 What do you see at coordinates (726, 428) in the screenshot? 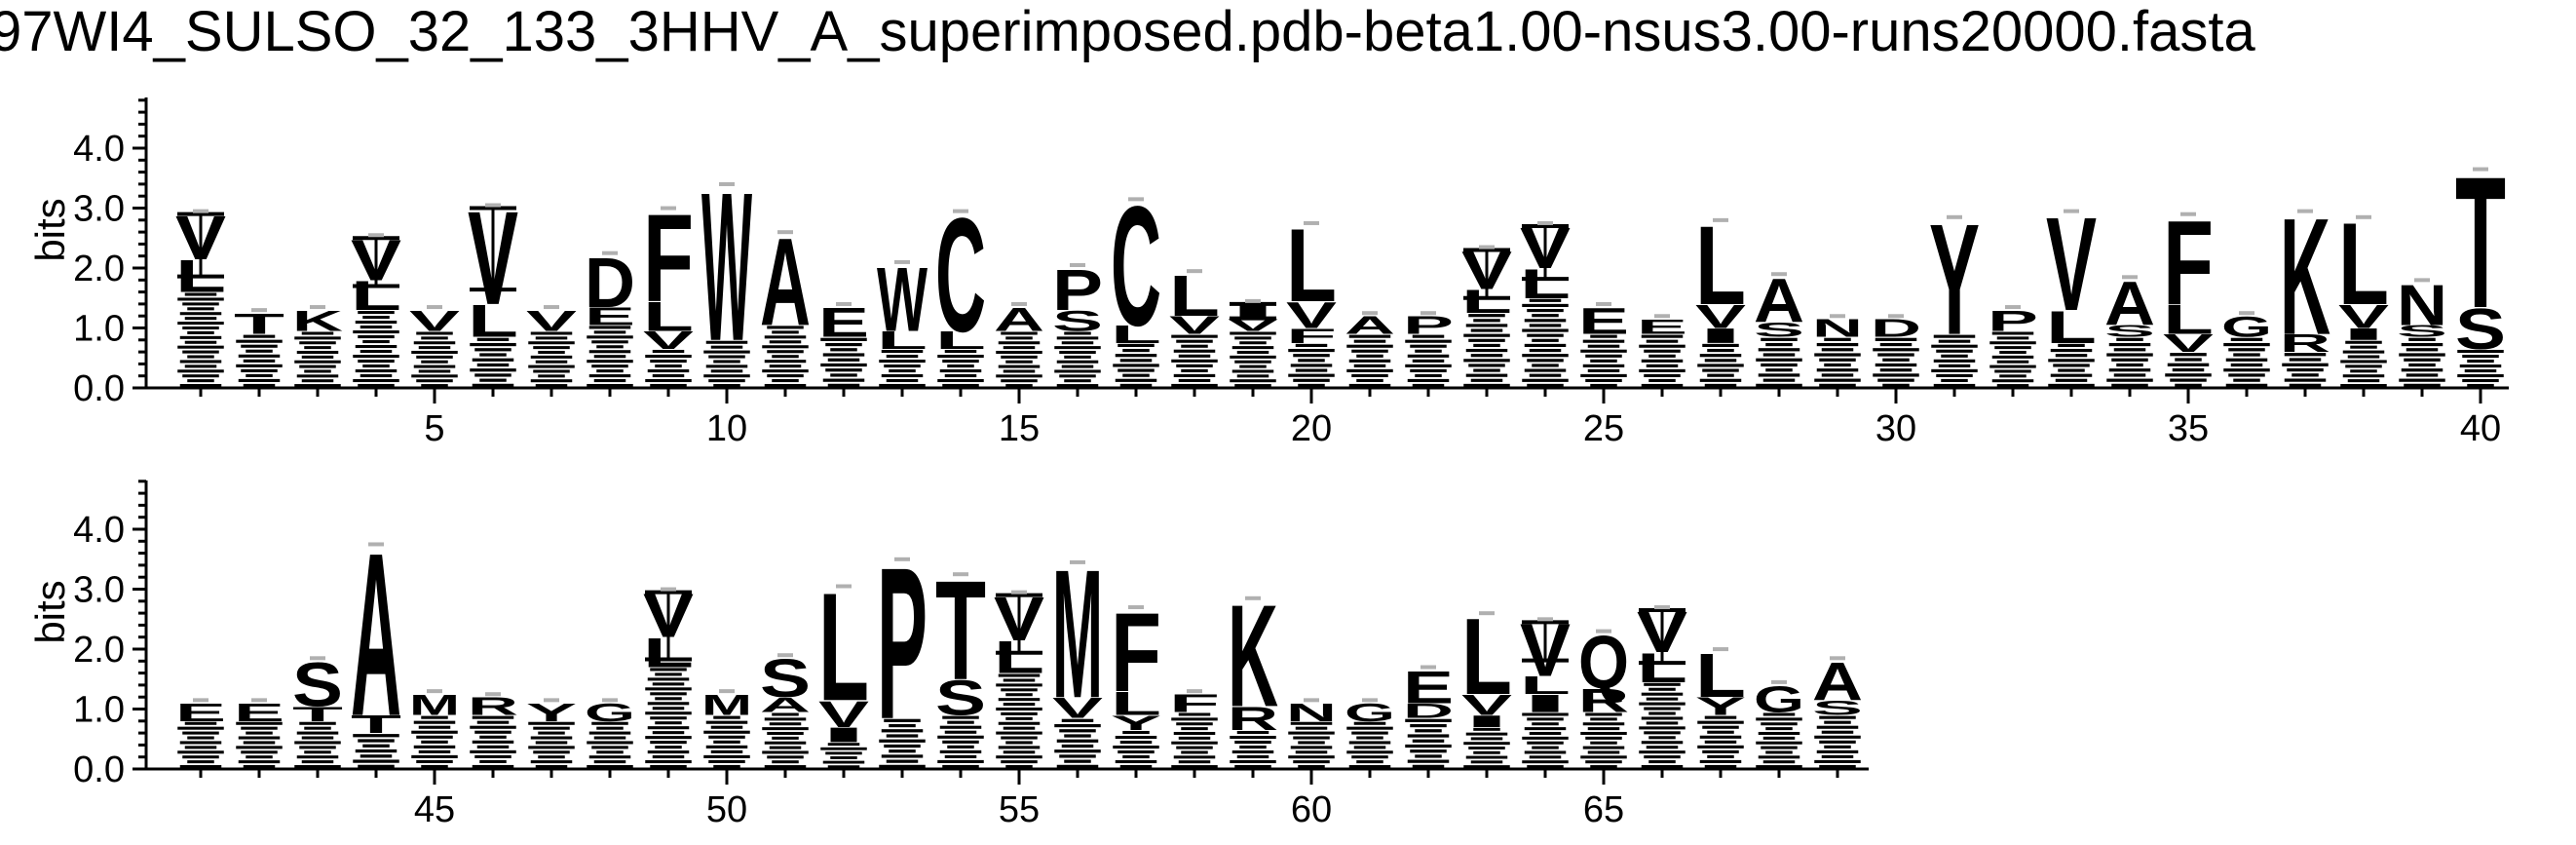
I see `x-tick-label: 10` at bounding box center [726, 428].